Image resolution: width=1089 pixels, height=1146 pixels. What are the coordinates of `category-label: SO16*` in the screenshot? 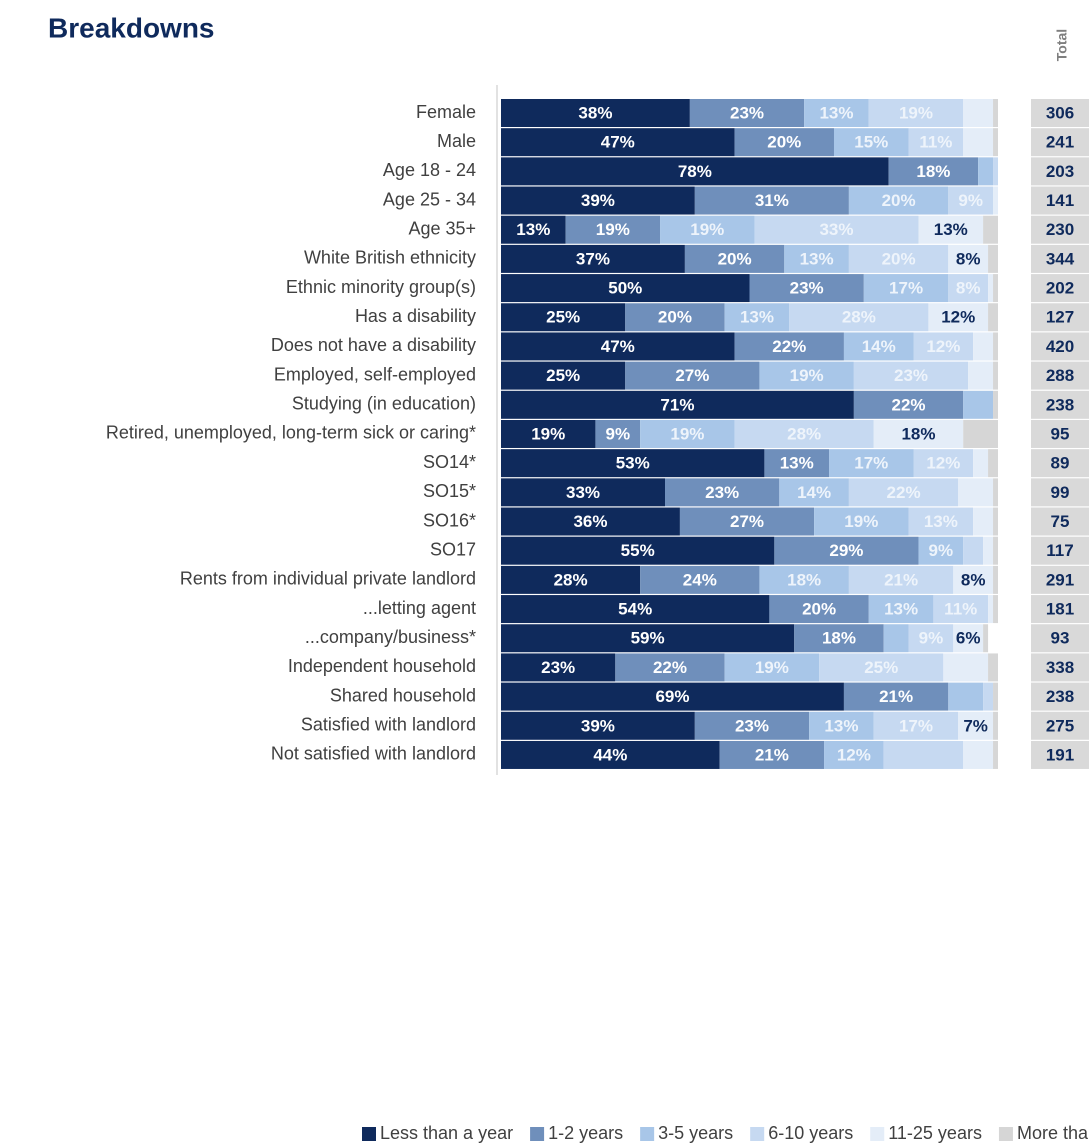 It's located at (449, 520).